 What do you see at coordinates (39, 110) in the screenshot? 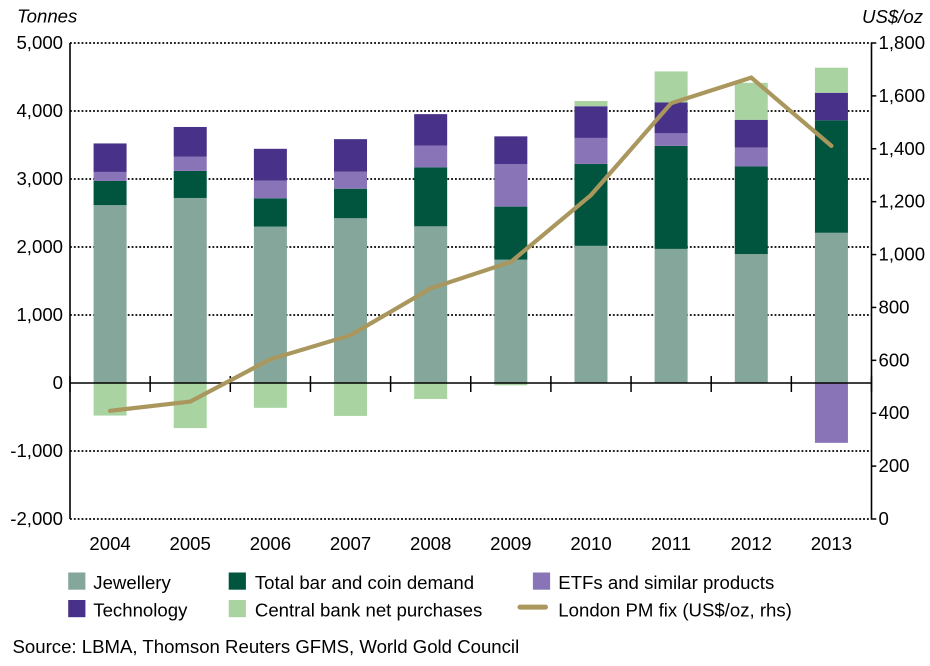
I see `svg-text: 4,000` at bounding box center [39, 110].